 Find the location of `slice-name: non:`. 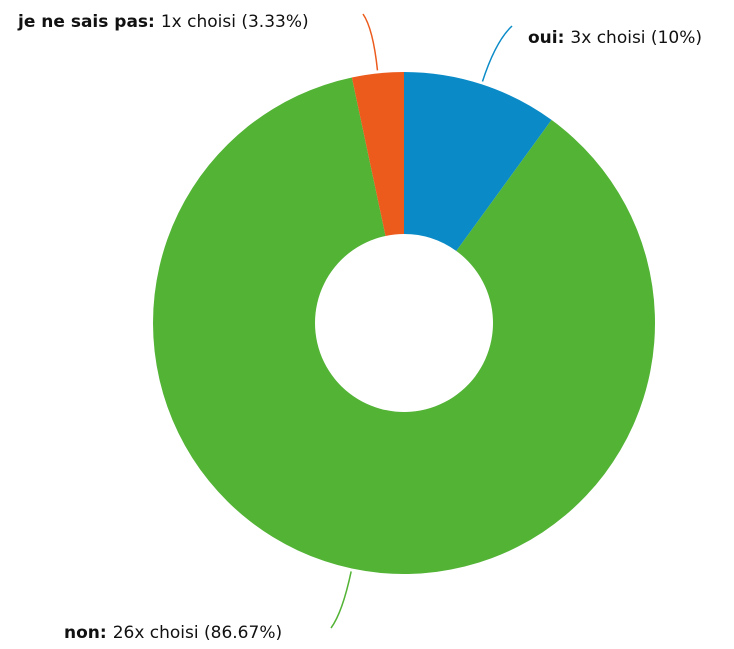

slice-name: non: is located at coordinates (85, 633).